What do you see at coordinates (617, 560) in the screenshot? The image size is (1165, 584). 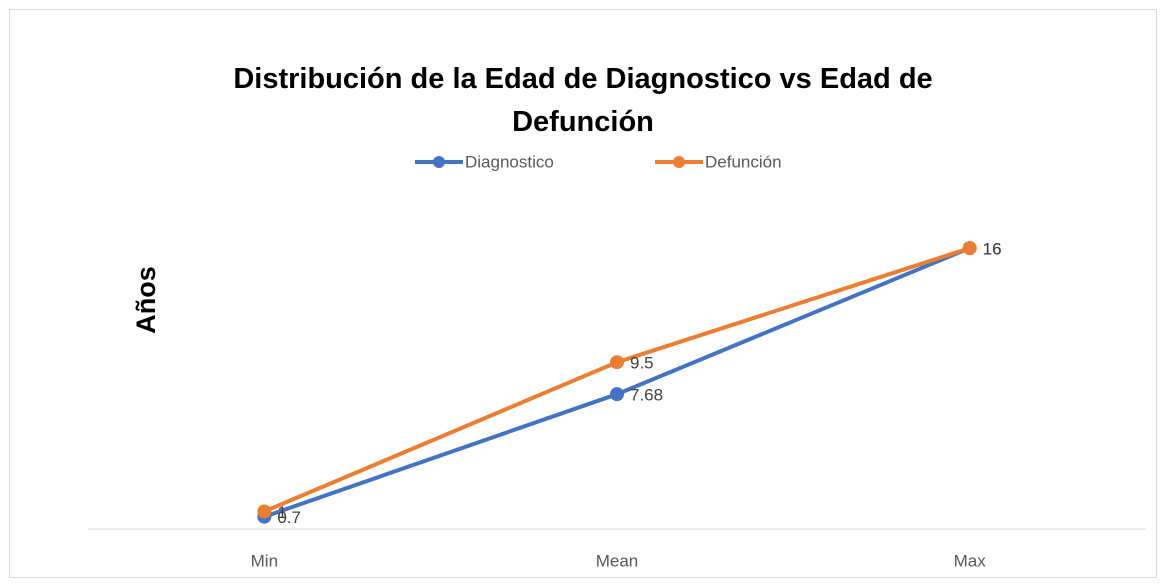 I see `x-tick-label: Mean` at bounding box center [617, 560].